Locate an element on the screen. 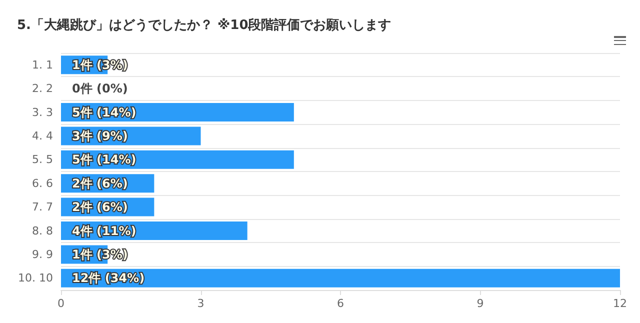  x-tick-label: 6 is located at coordinates (340, 303).